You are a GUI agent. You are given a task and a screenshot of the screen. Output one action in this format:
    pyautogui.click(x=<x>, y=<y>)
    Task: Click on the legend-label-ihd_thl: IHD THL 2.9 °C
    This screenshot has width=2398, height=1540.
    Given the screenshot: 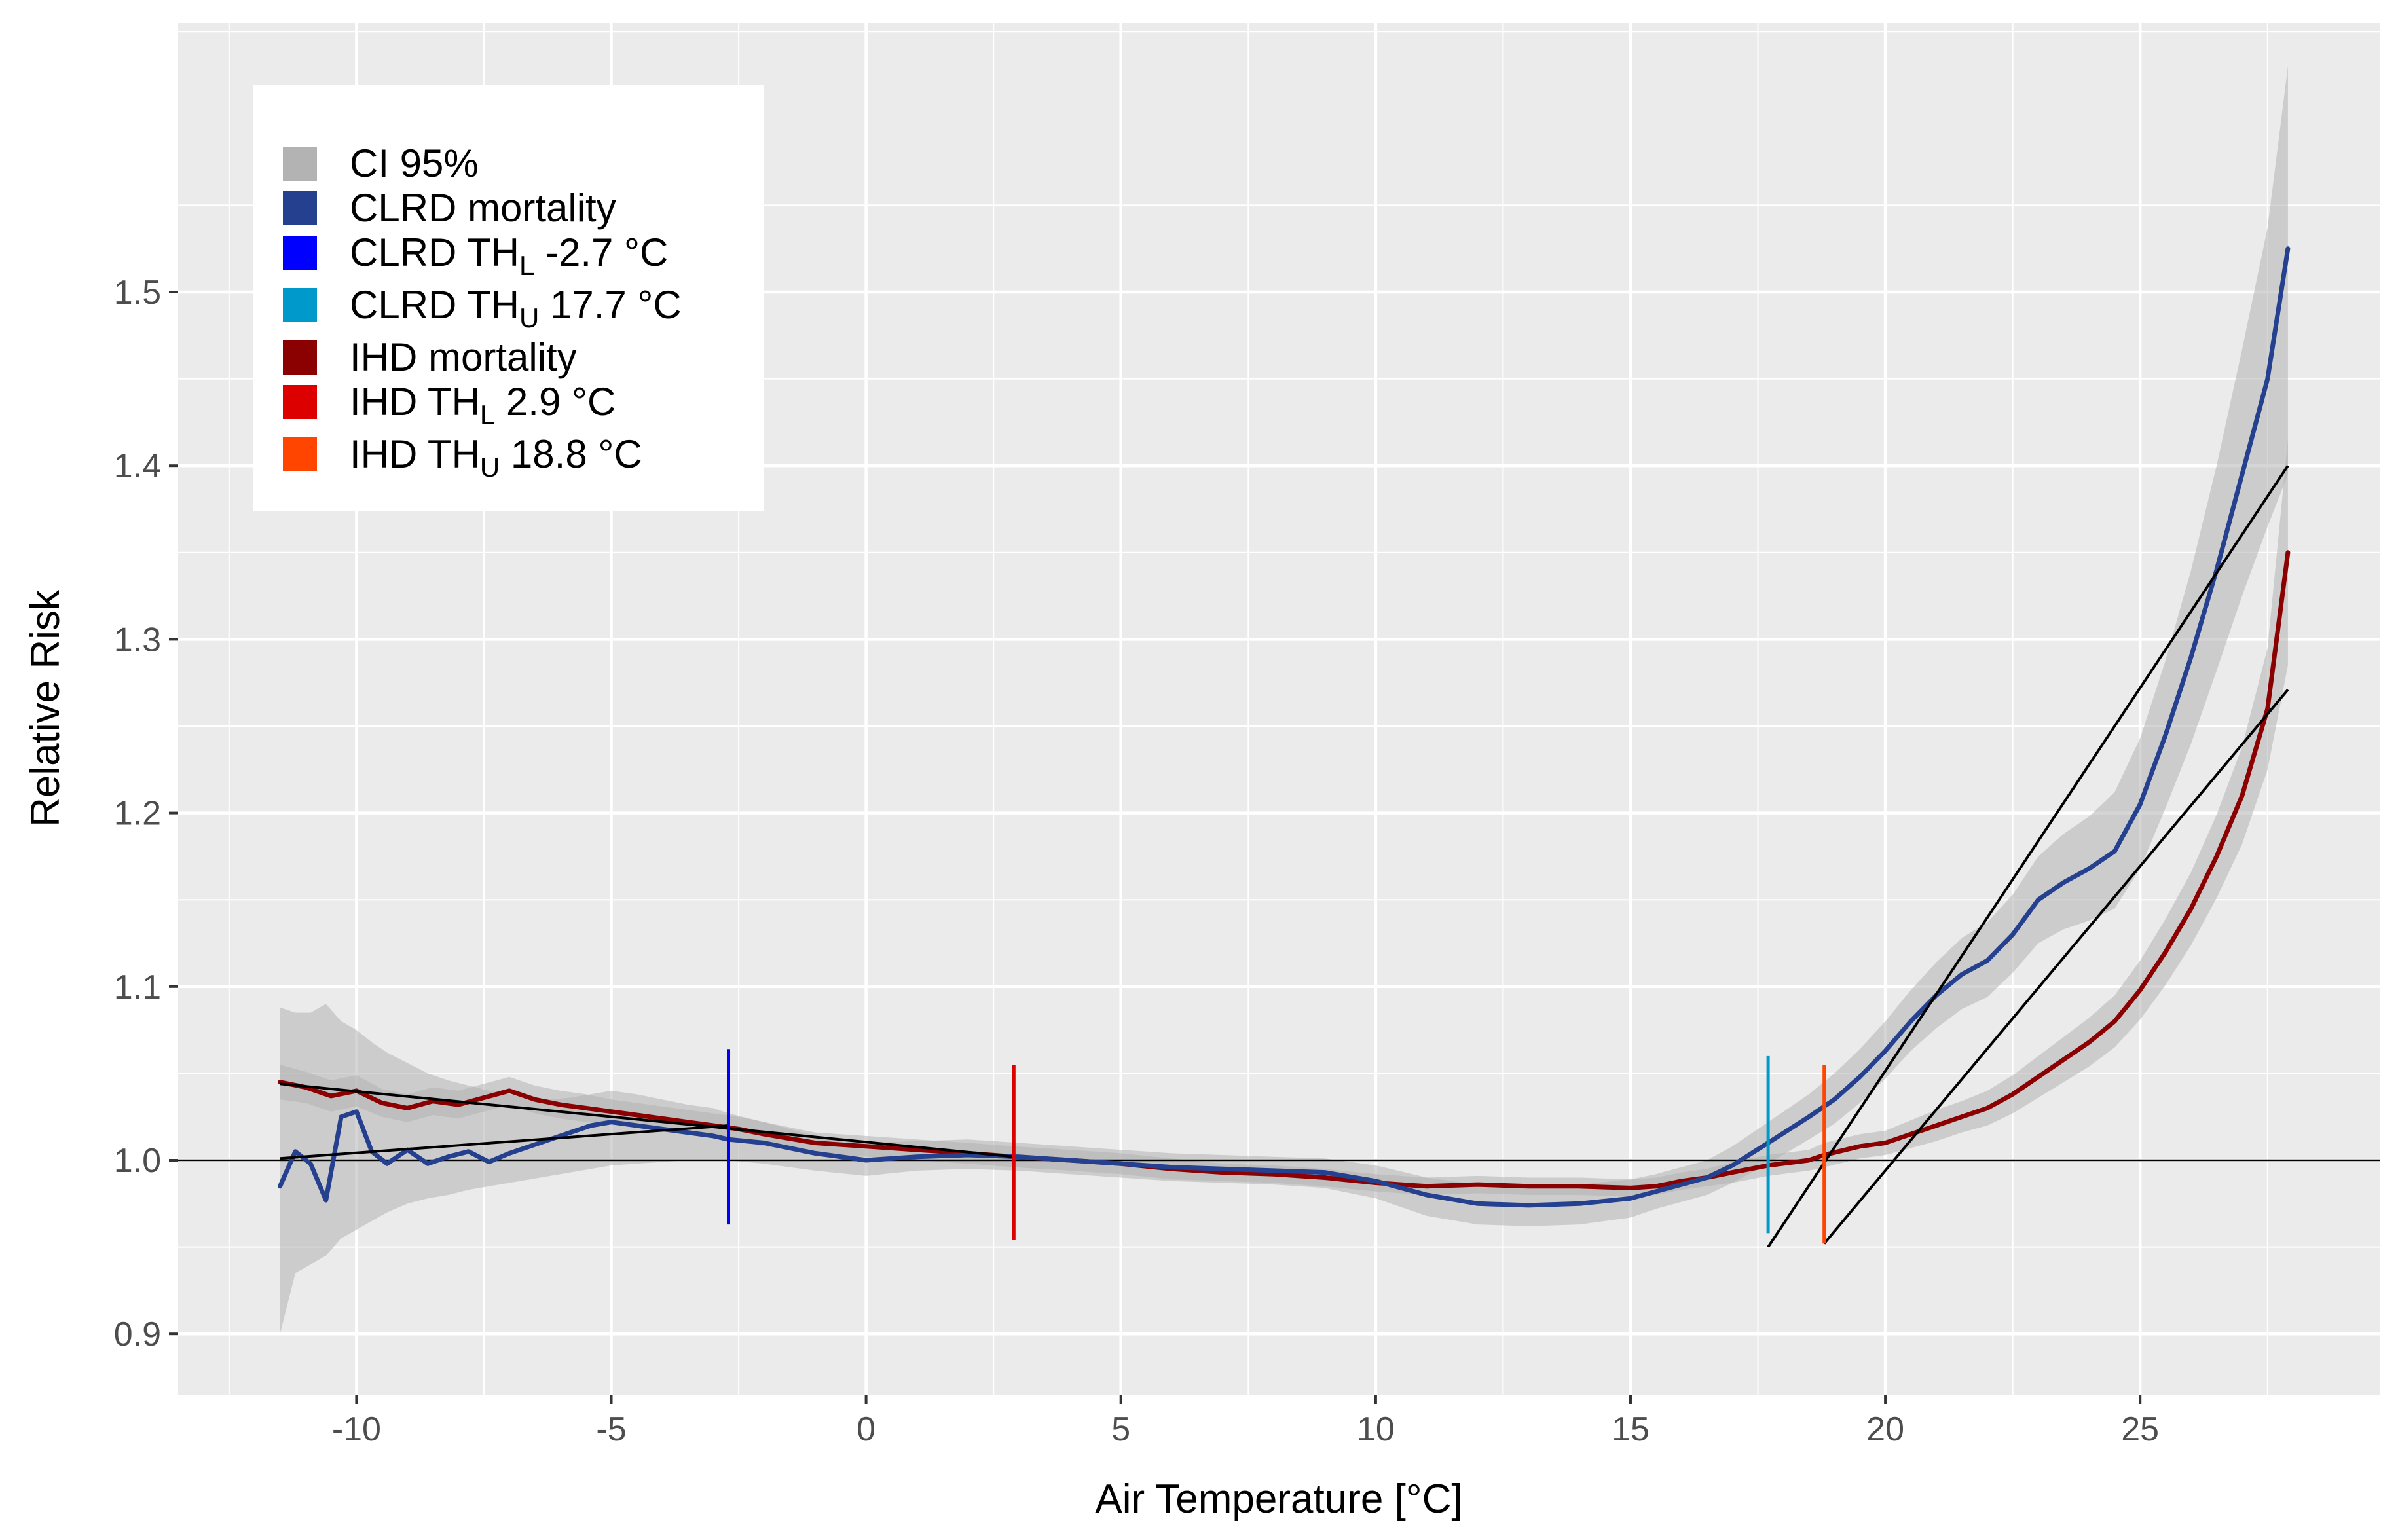 What is the action you would take?
    pyautogui.click(x=483, y=405)
    